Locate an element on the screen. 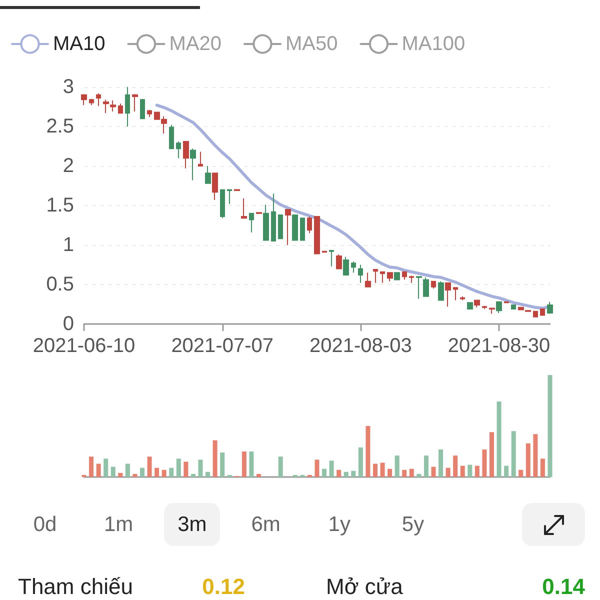  x-tick-label: 2021-07-07 is located at coordinates (222, 346).